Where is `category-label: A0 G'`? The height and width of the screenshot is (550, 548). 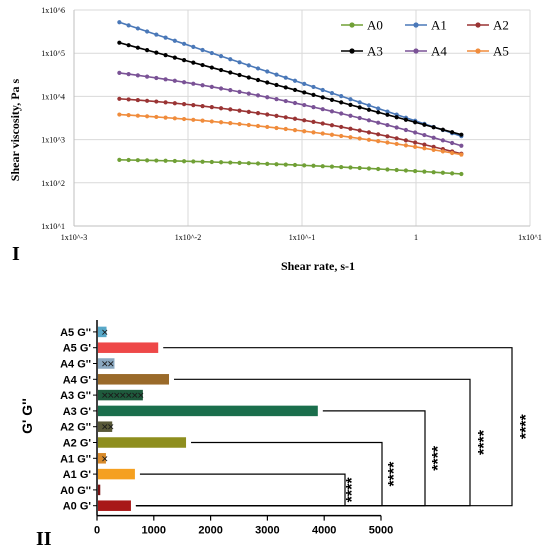
category-label: A0 G' is located at coordinates (77, 507).